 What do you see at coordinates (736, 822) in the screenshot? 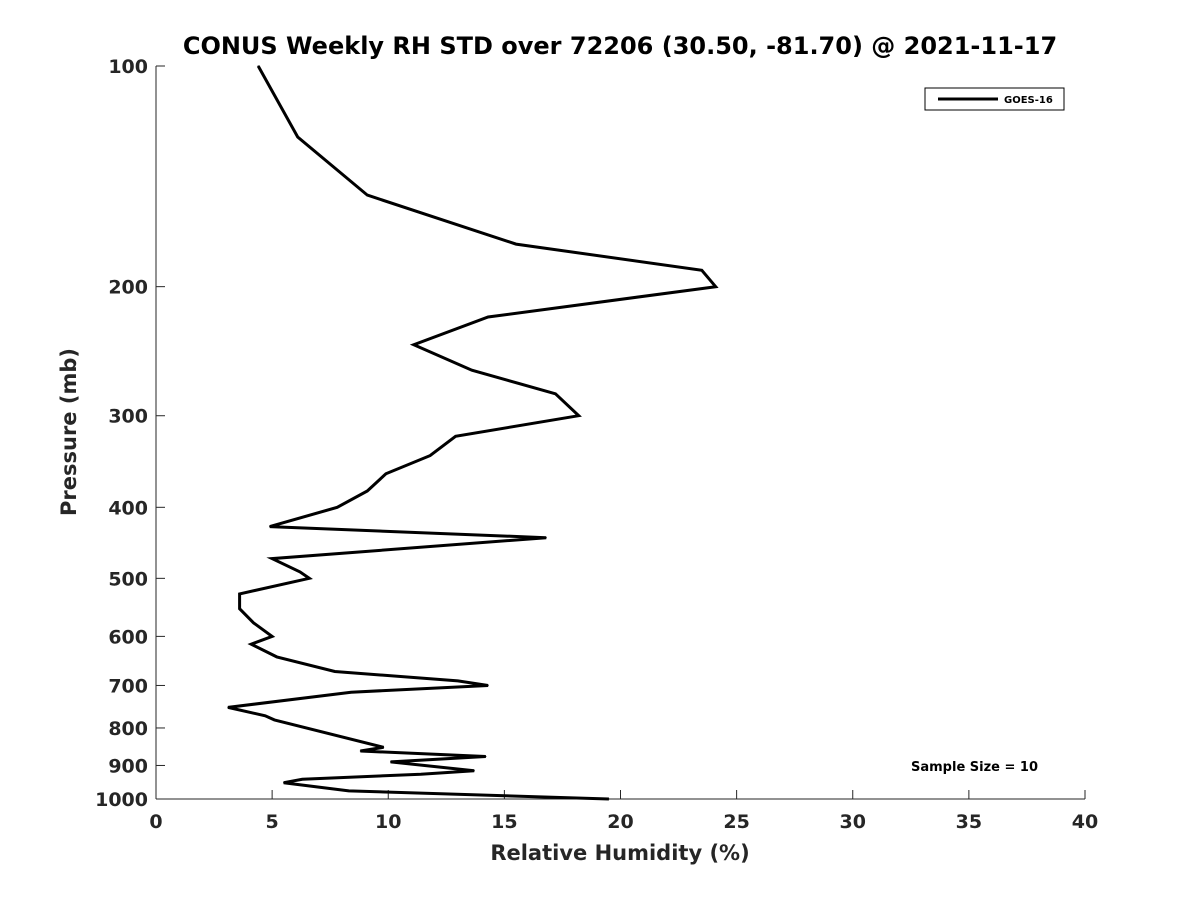
I see `x-tick-label: 25` at bounding box center [736, 822].